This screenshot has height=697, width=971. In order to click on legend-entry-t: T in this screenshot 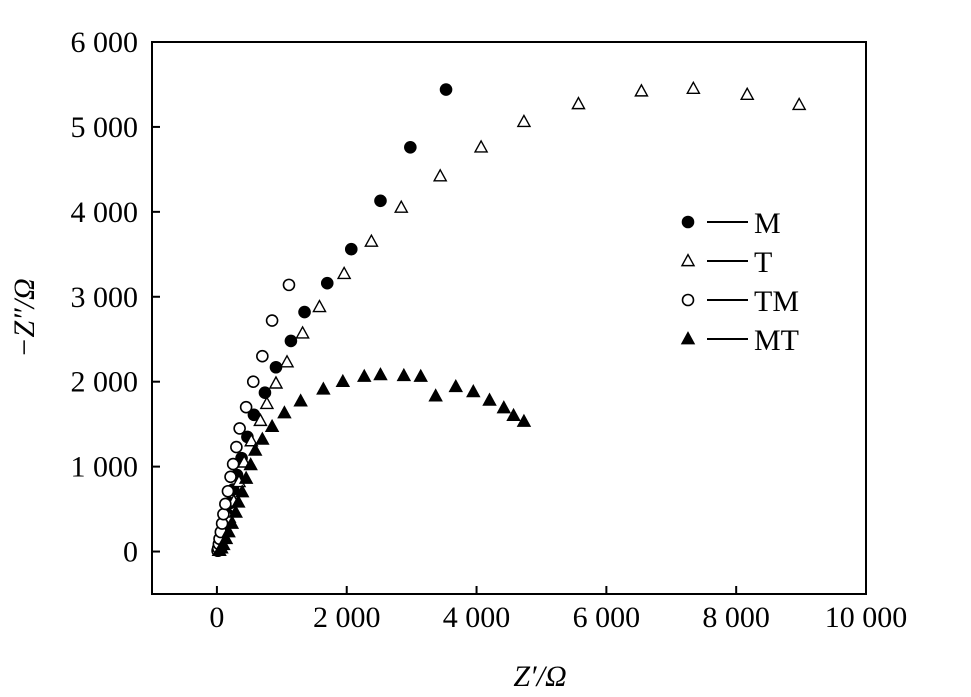, I will do `click(726, 262)`.